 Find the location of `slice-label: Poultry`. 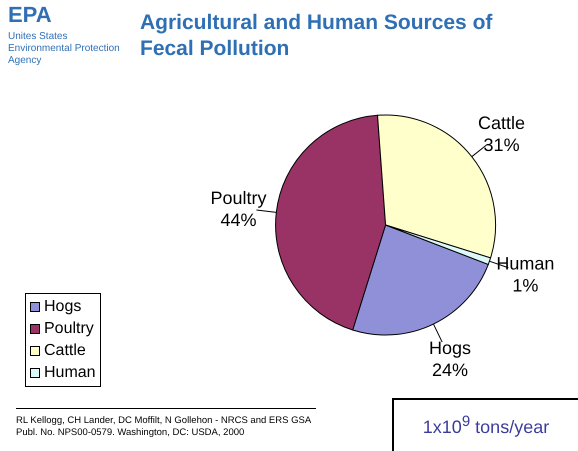

slice-label: Poultry is located at coordinates (238, 198).